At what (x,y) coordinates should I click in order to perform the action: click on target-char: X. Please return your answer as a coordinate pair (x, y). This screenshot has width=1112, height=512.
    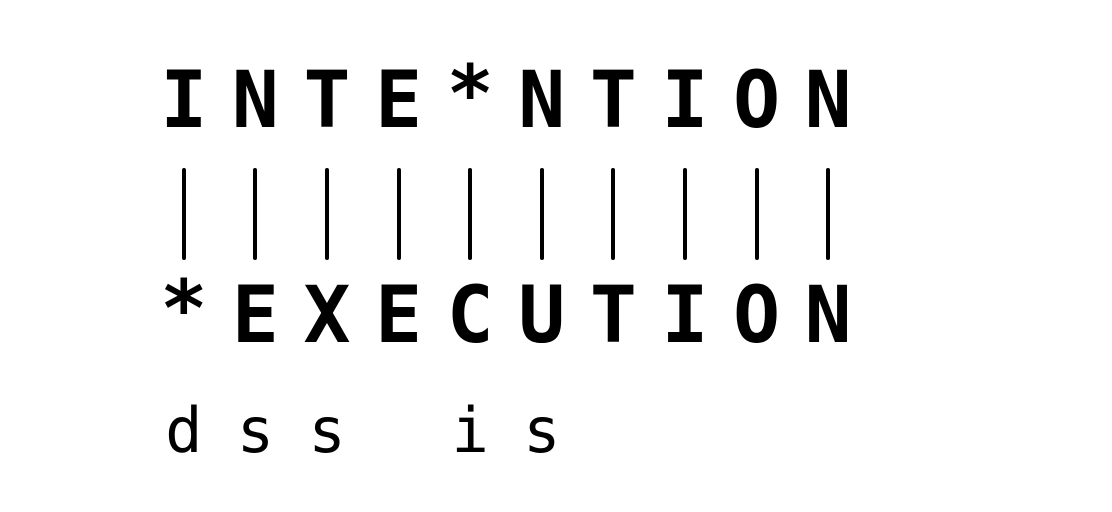
    Looking at the image, I should click on (327, 316).